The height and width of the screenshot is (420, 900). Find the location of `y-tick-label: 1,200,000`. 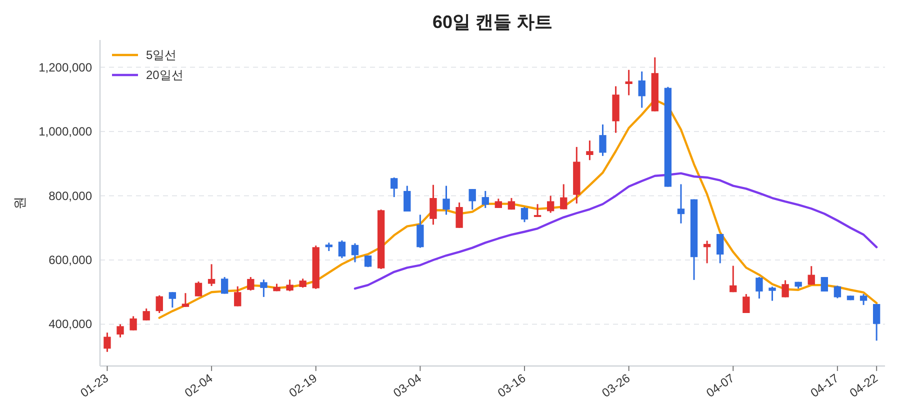

y-tick-label: 1,200,000 is located at coordinates (65, 67).